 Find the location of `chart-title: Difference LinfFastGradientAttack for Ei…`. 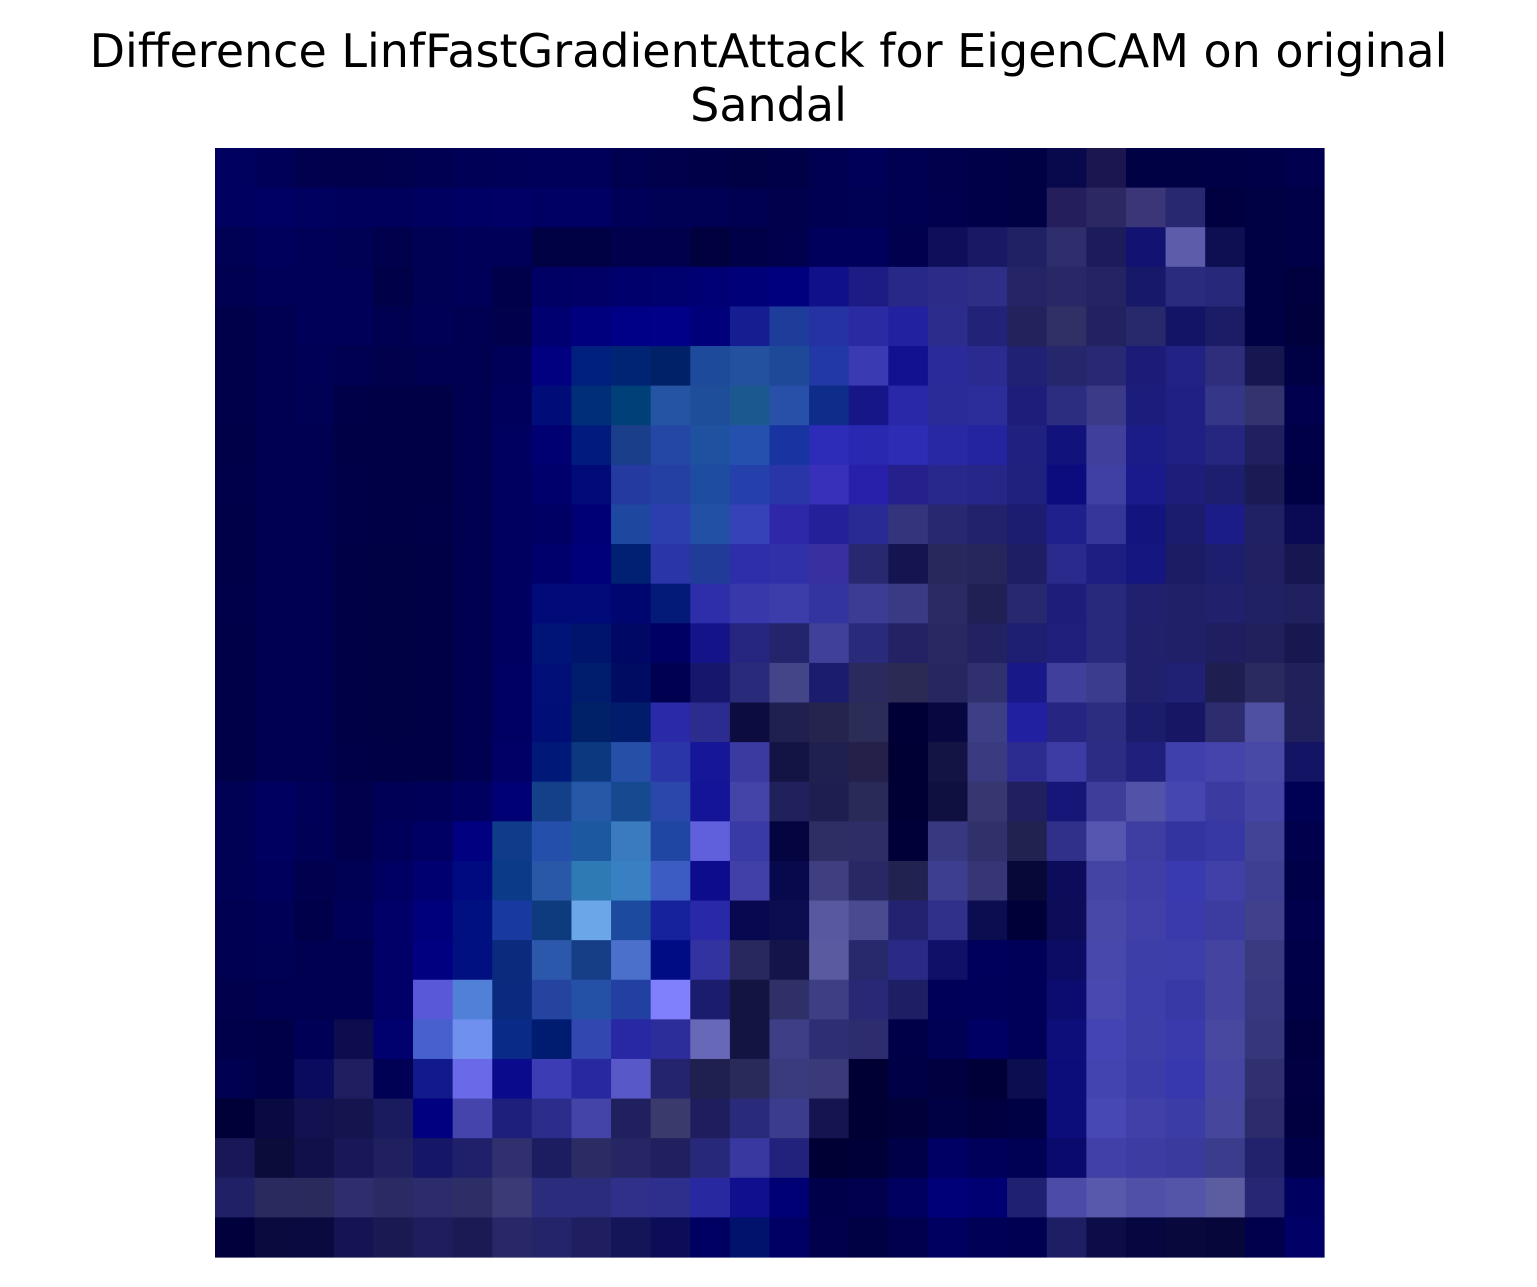

chart-title: Difference LinfFastGradientAttack for Ei… is located at coordinates (768, 78).